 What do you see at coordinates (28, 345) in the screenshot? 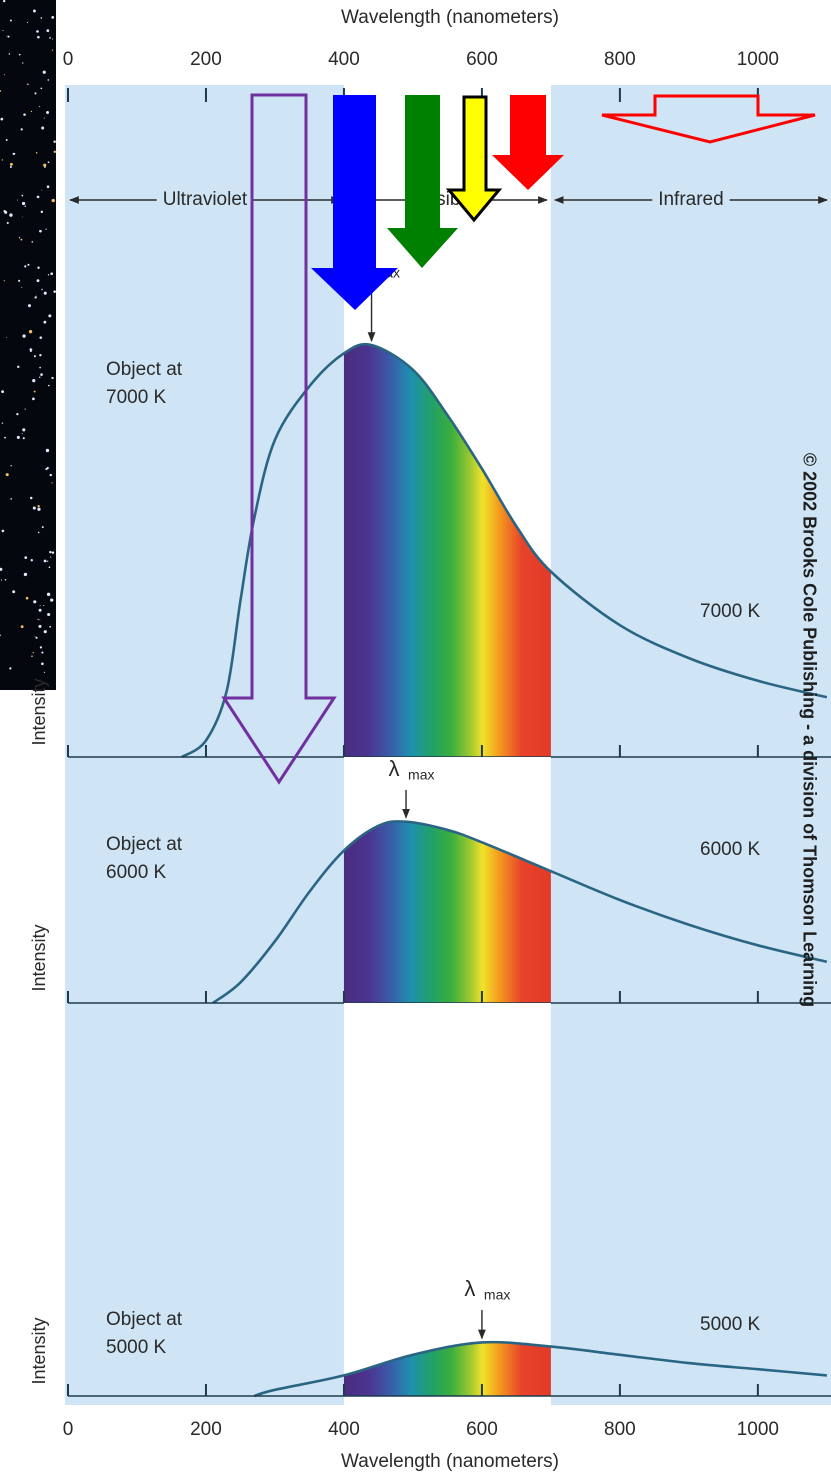
I see `starfield` at bounding box center [28, 345].